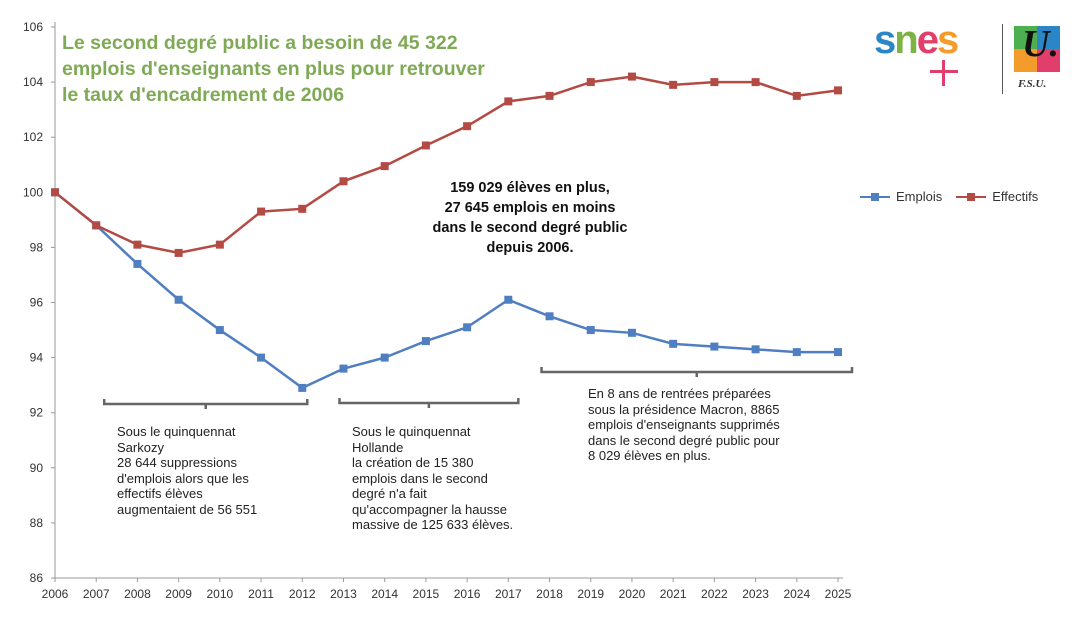 The height and width of the screenshot is (623, 1080). Describe the element at coordinates (632, 594) in the screenshot. I see `x-tick-label: 2020` at that location.